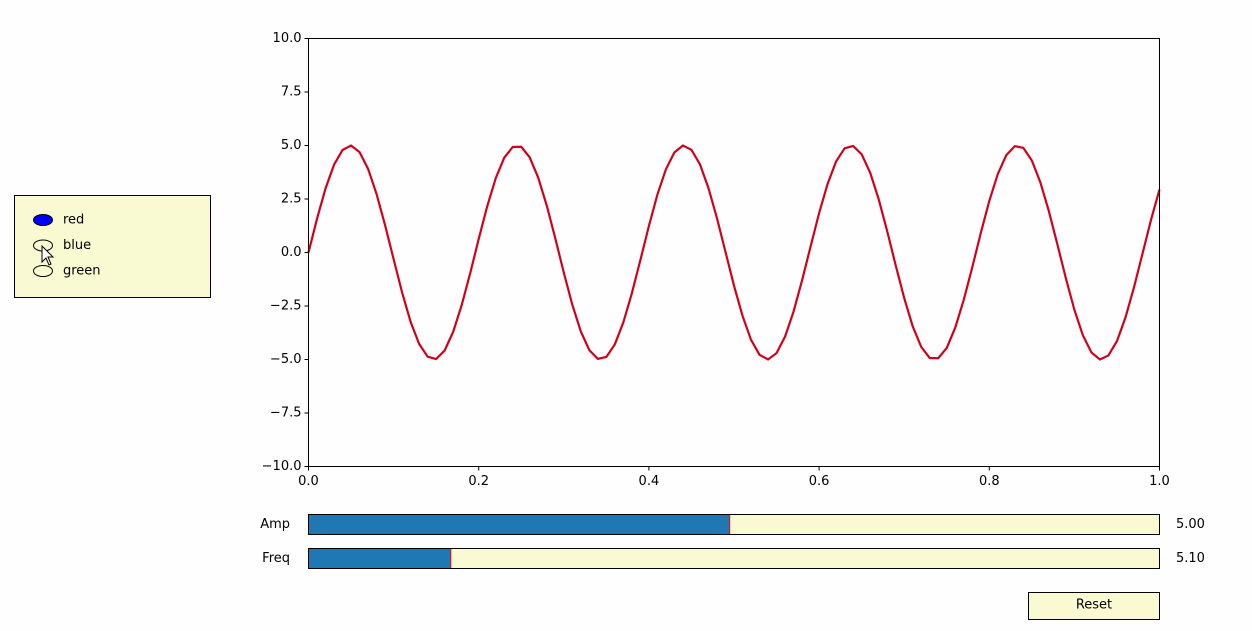 The height and width of the screenshot is (631, 1252). What do you see at coordinates (275, 524) in the screenshot?
I see `slider-label: Amp` at bounding box center [275, 524].